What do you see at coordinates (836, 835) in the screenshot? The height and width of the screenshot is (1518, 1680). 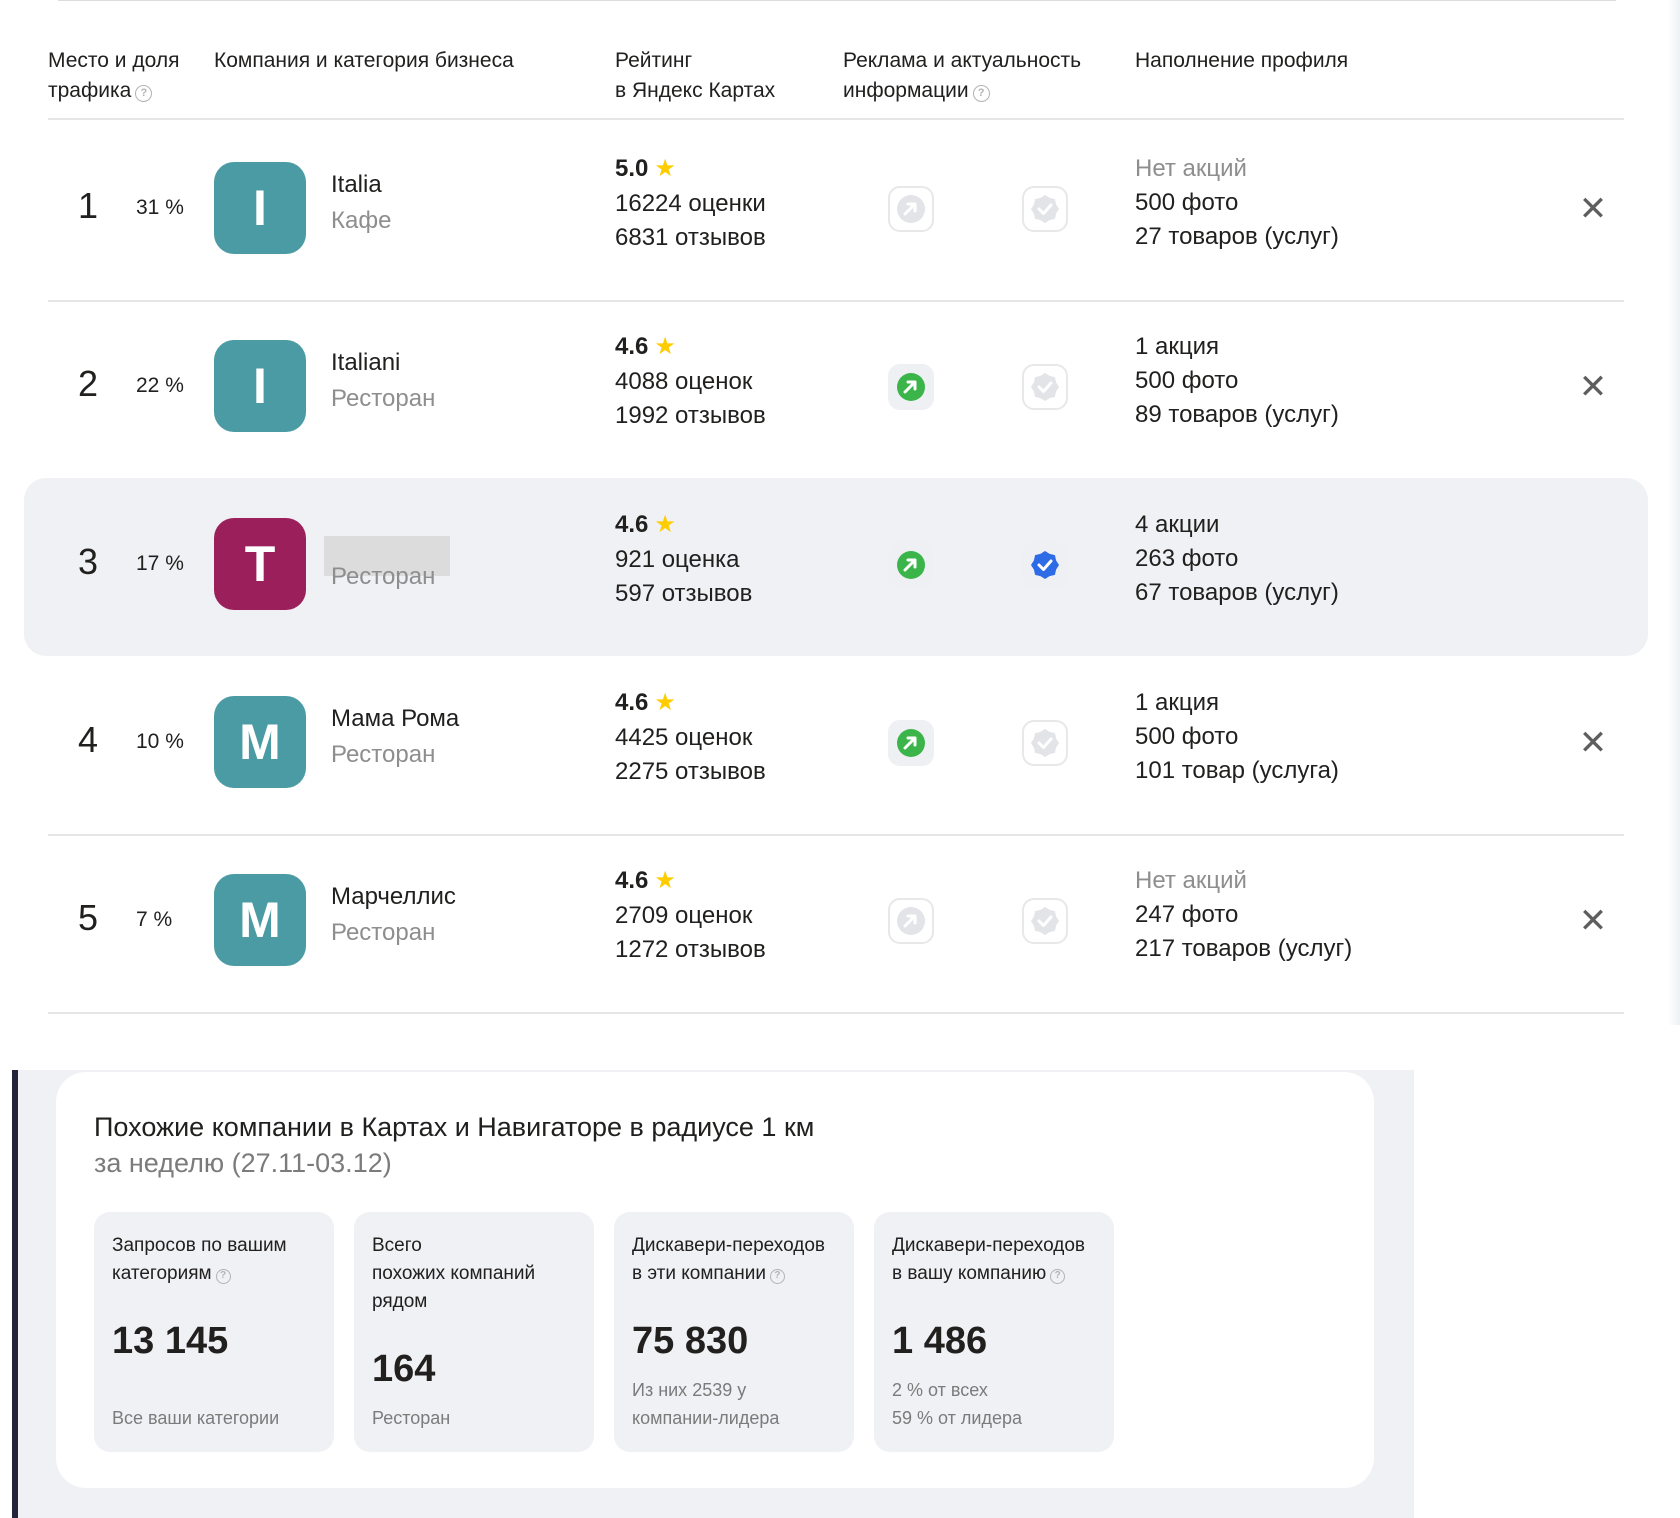 I see `row-divider` at bounding box center [836, 835].